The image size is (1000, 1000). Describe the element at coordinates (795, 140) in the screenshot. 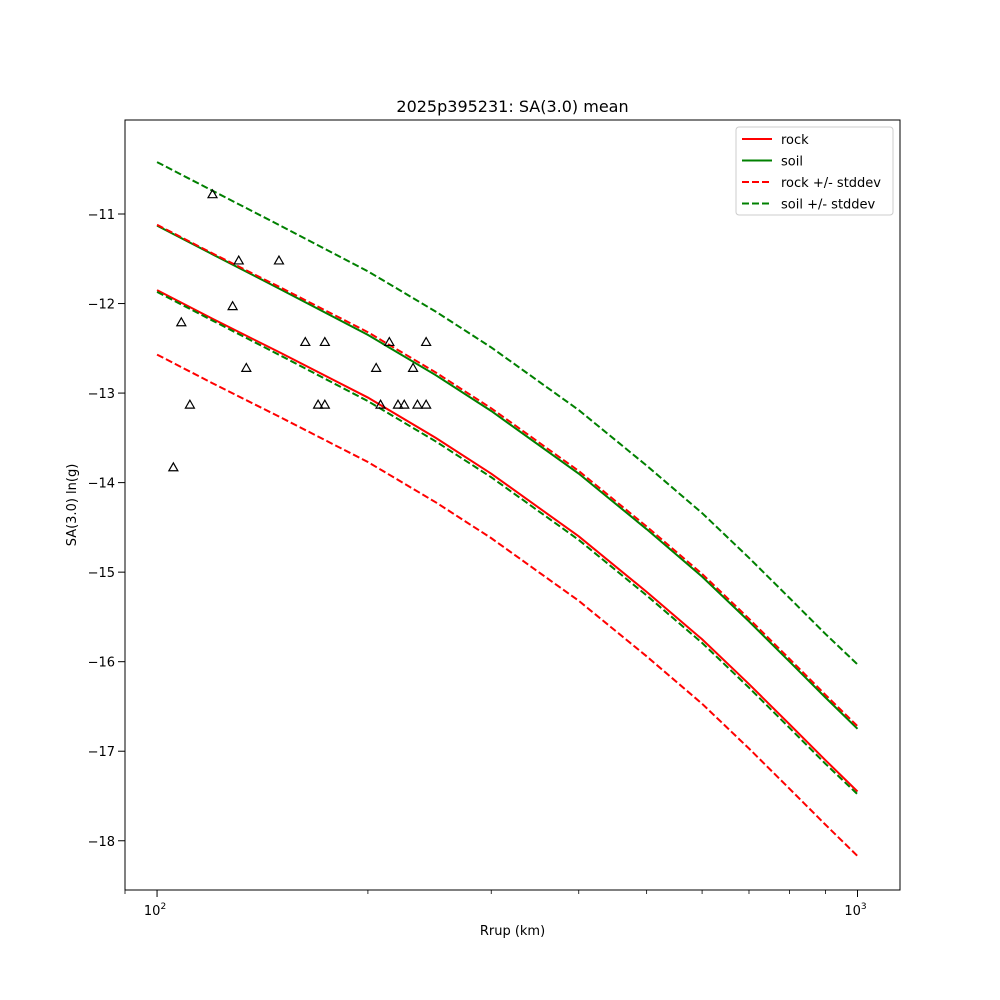

I see `legend-label: rock` at that location.